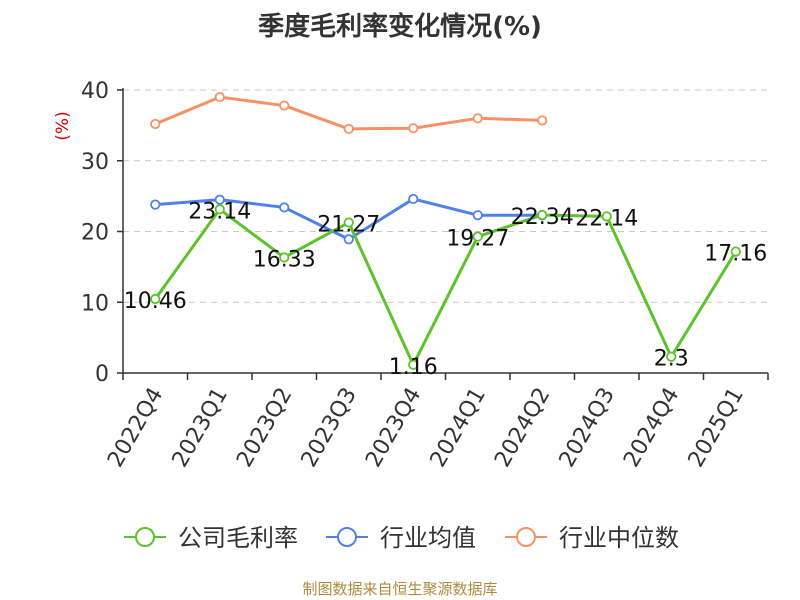  I want to click on data-label: 19.27, so click(477, 239).